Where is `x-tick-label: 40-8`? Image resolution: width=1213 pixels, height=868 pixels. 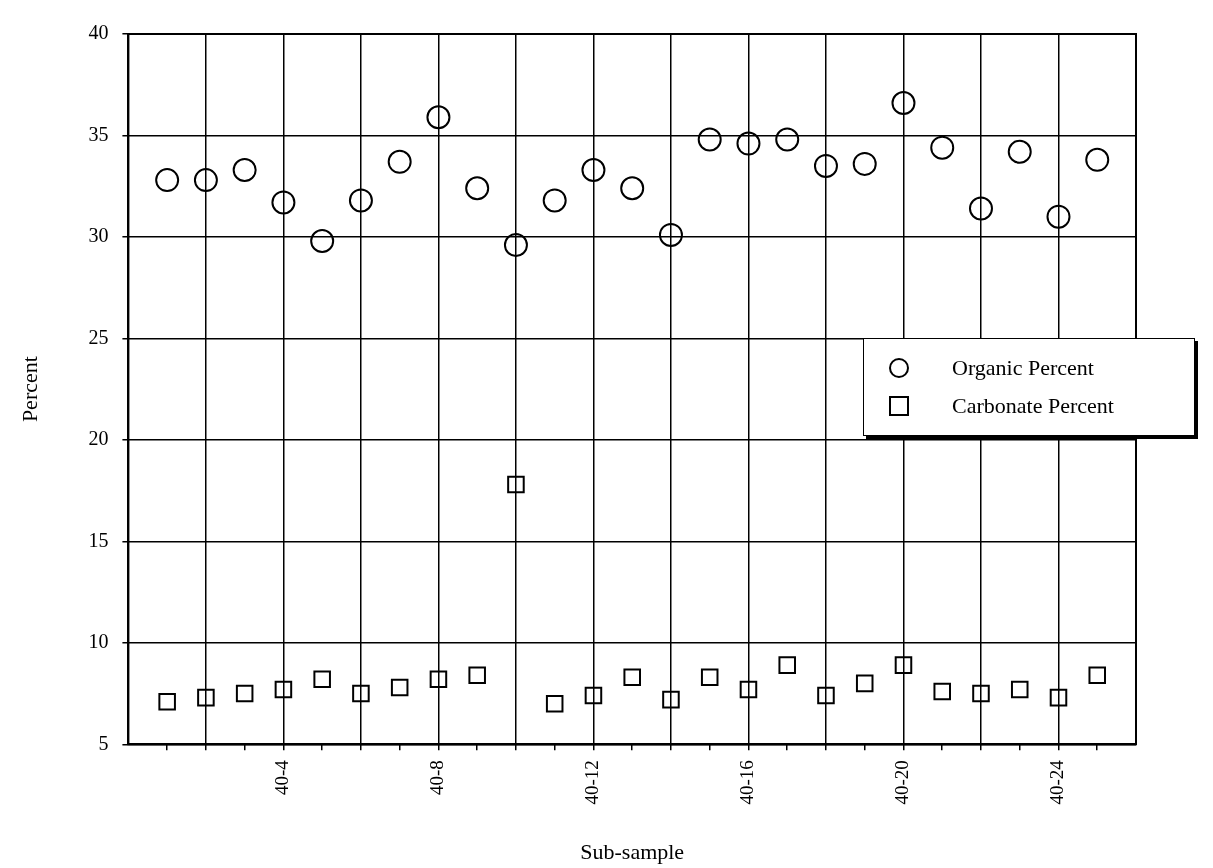
x-tick-label: 40-8 is located at coordinates (437, 778).